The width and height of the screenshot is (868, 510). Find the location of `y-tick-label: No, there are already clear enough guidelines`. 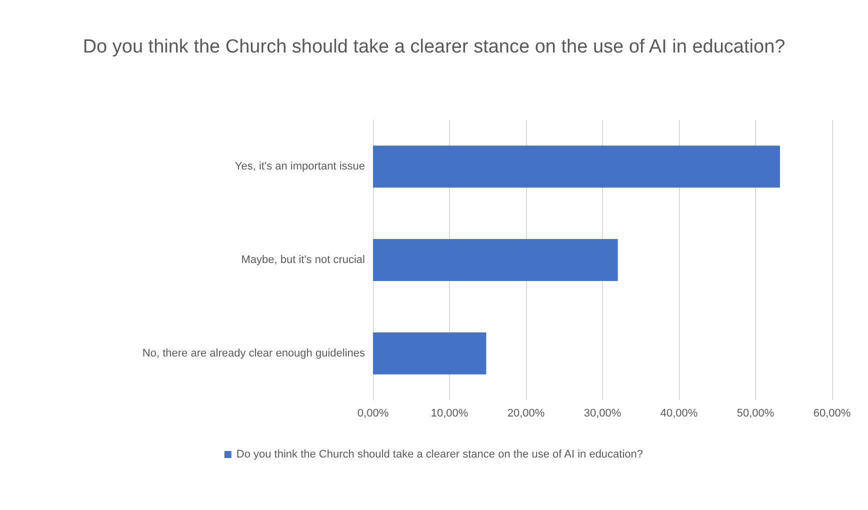

y-tick-label: No, there are already clear enough guidelines is located at coordinates (254, 353).